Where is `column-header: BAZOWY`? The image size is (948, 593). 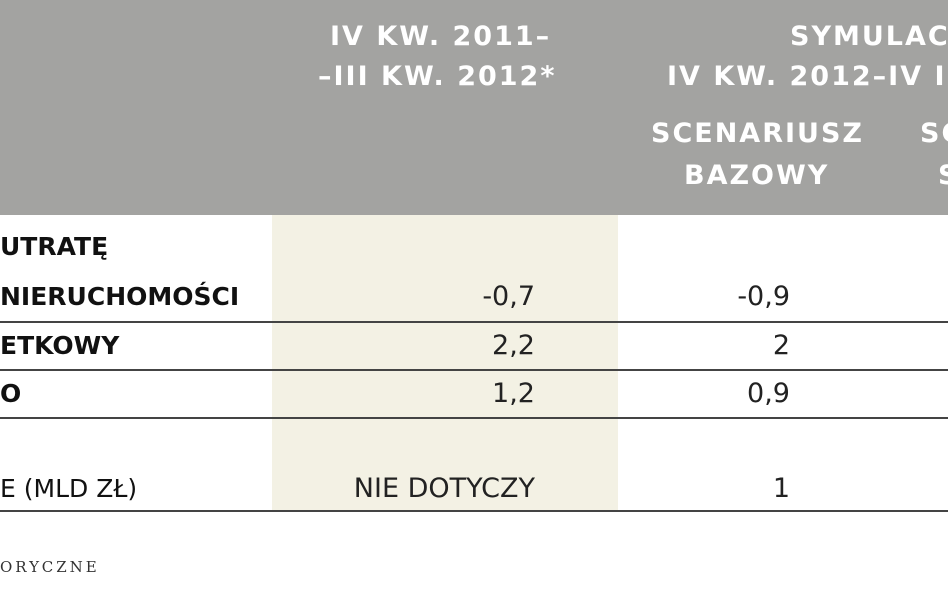
column-header: BAZOWY is located at coordinates (757, 175).